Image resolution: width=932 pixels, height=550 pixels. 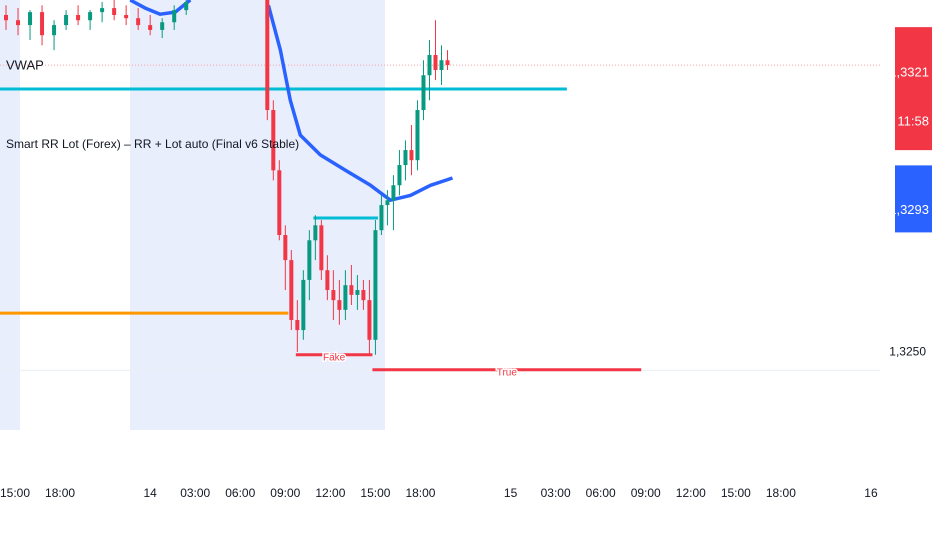 I want to click on price-box-label: 1,3321, so click(x=909, y=72).